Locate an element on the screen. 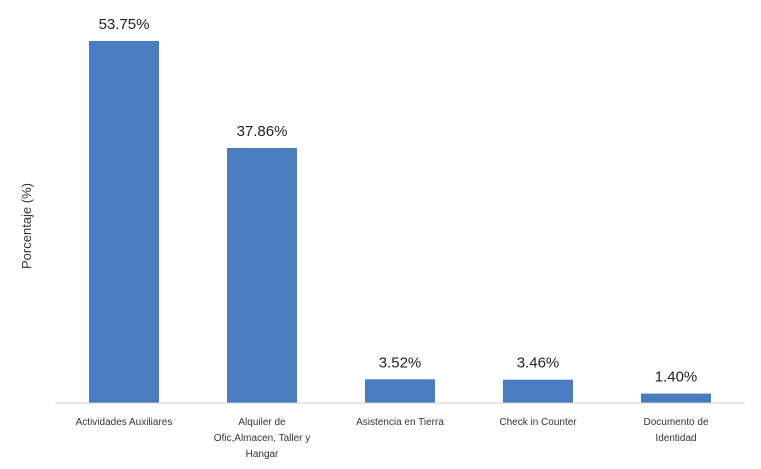 The width and height of the screenshot is (761, 469). category-label-5: Documento de Identidad is located at coordinates (675, 430).